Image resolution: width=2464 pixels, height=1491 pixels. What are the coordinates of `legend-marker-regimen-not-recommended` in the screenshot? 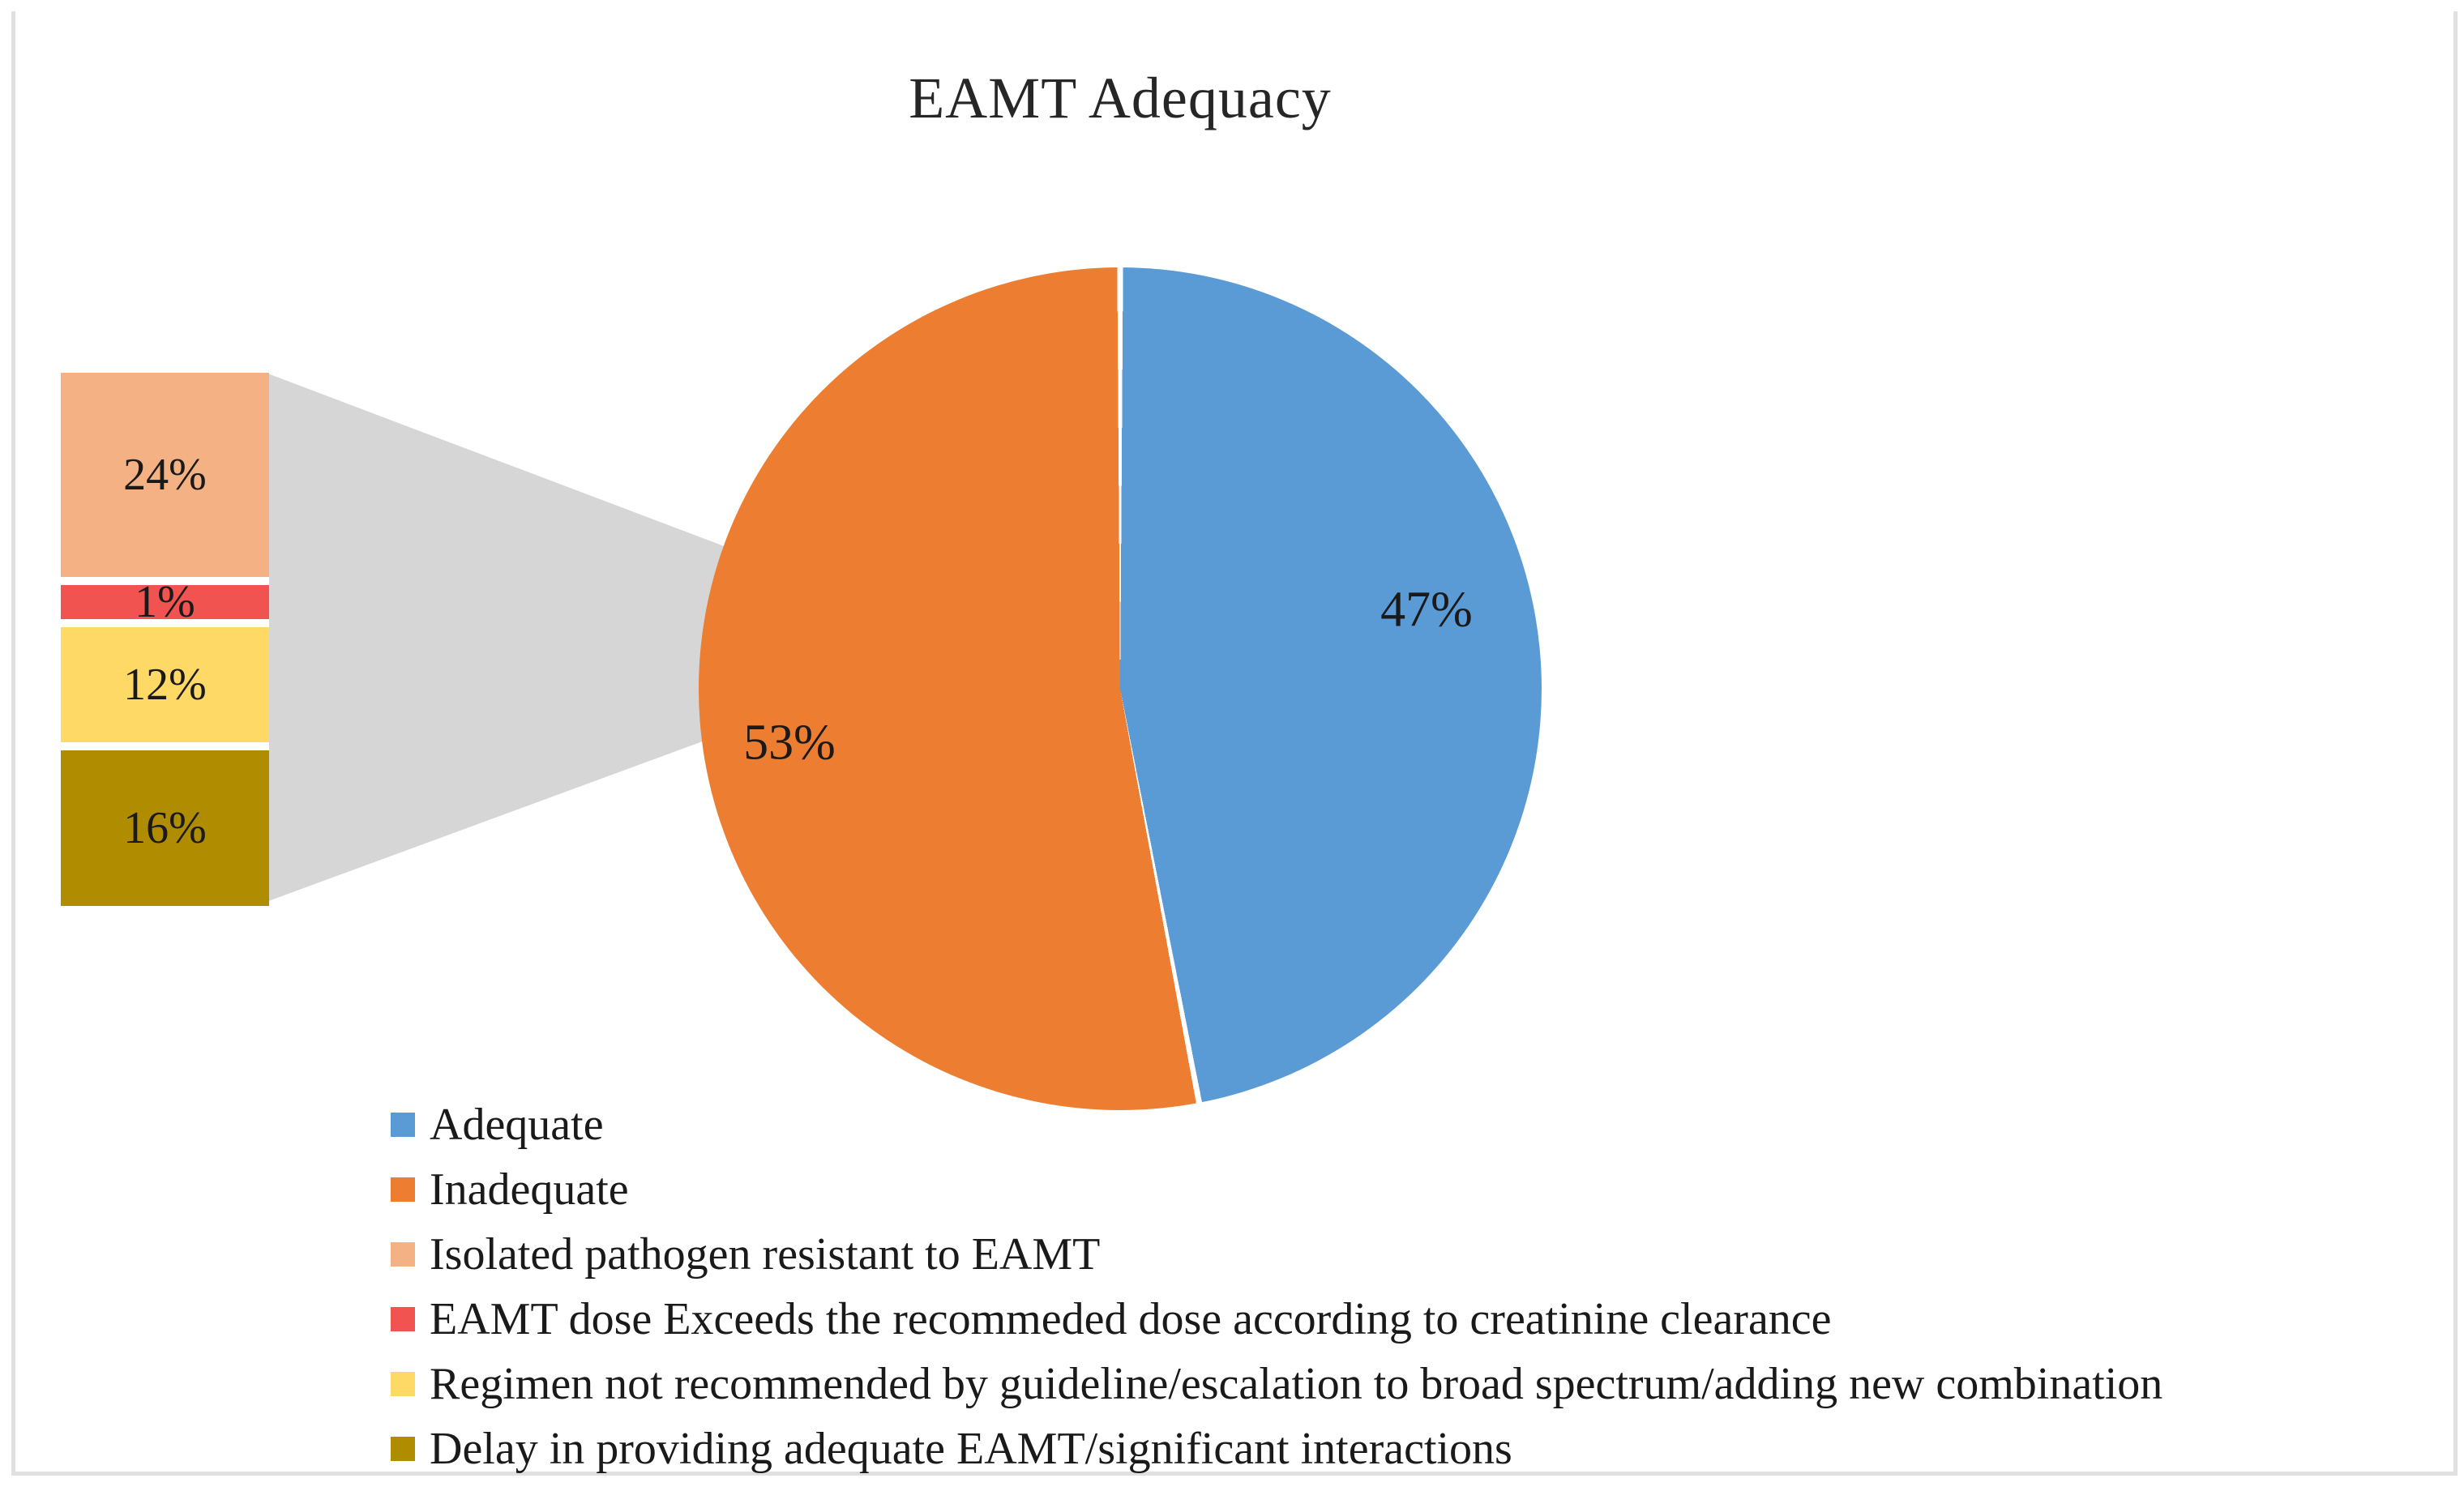 It's located at (403, 1384).